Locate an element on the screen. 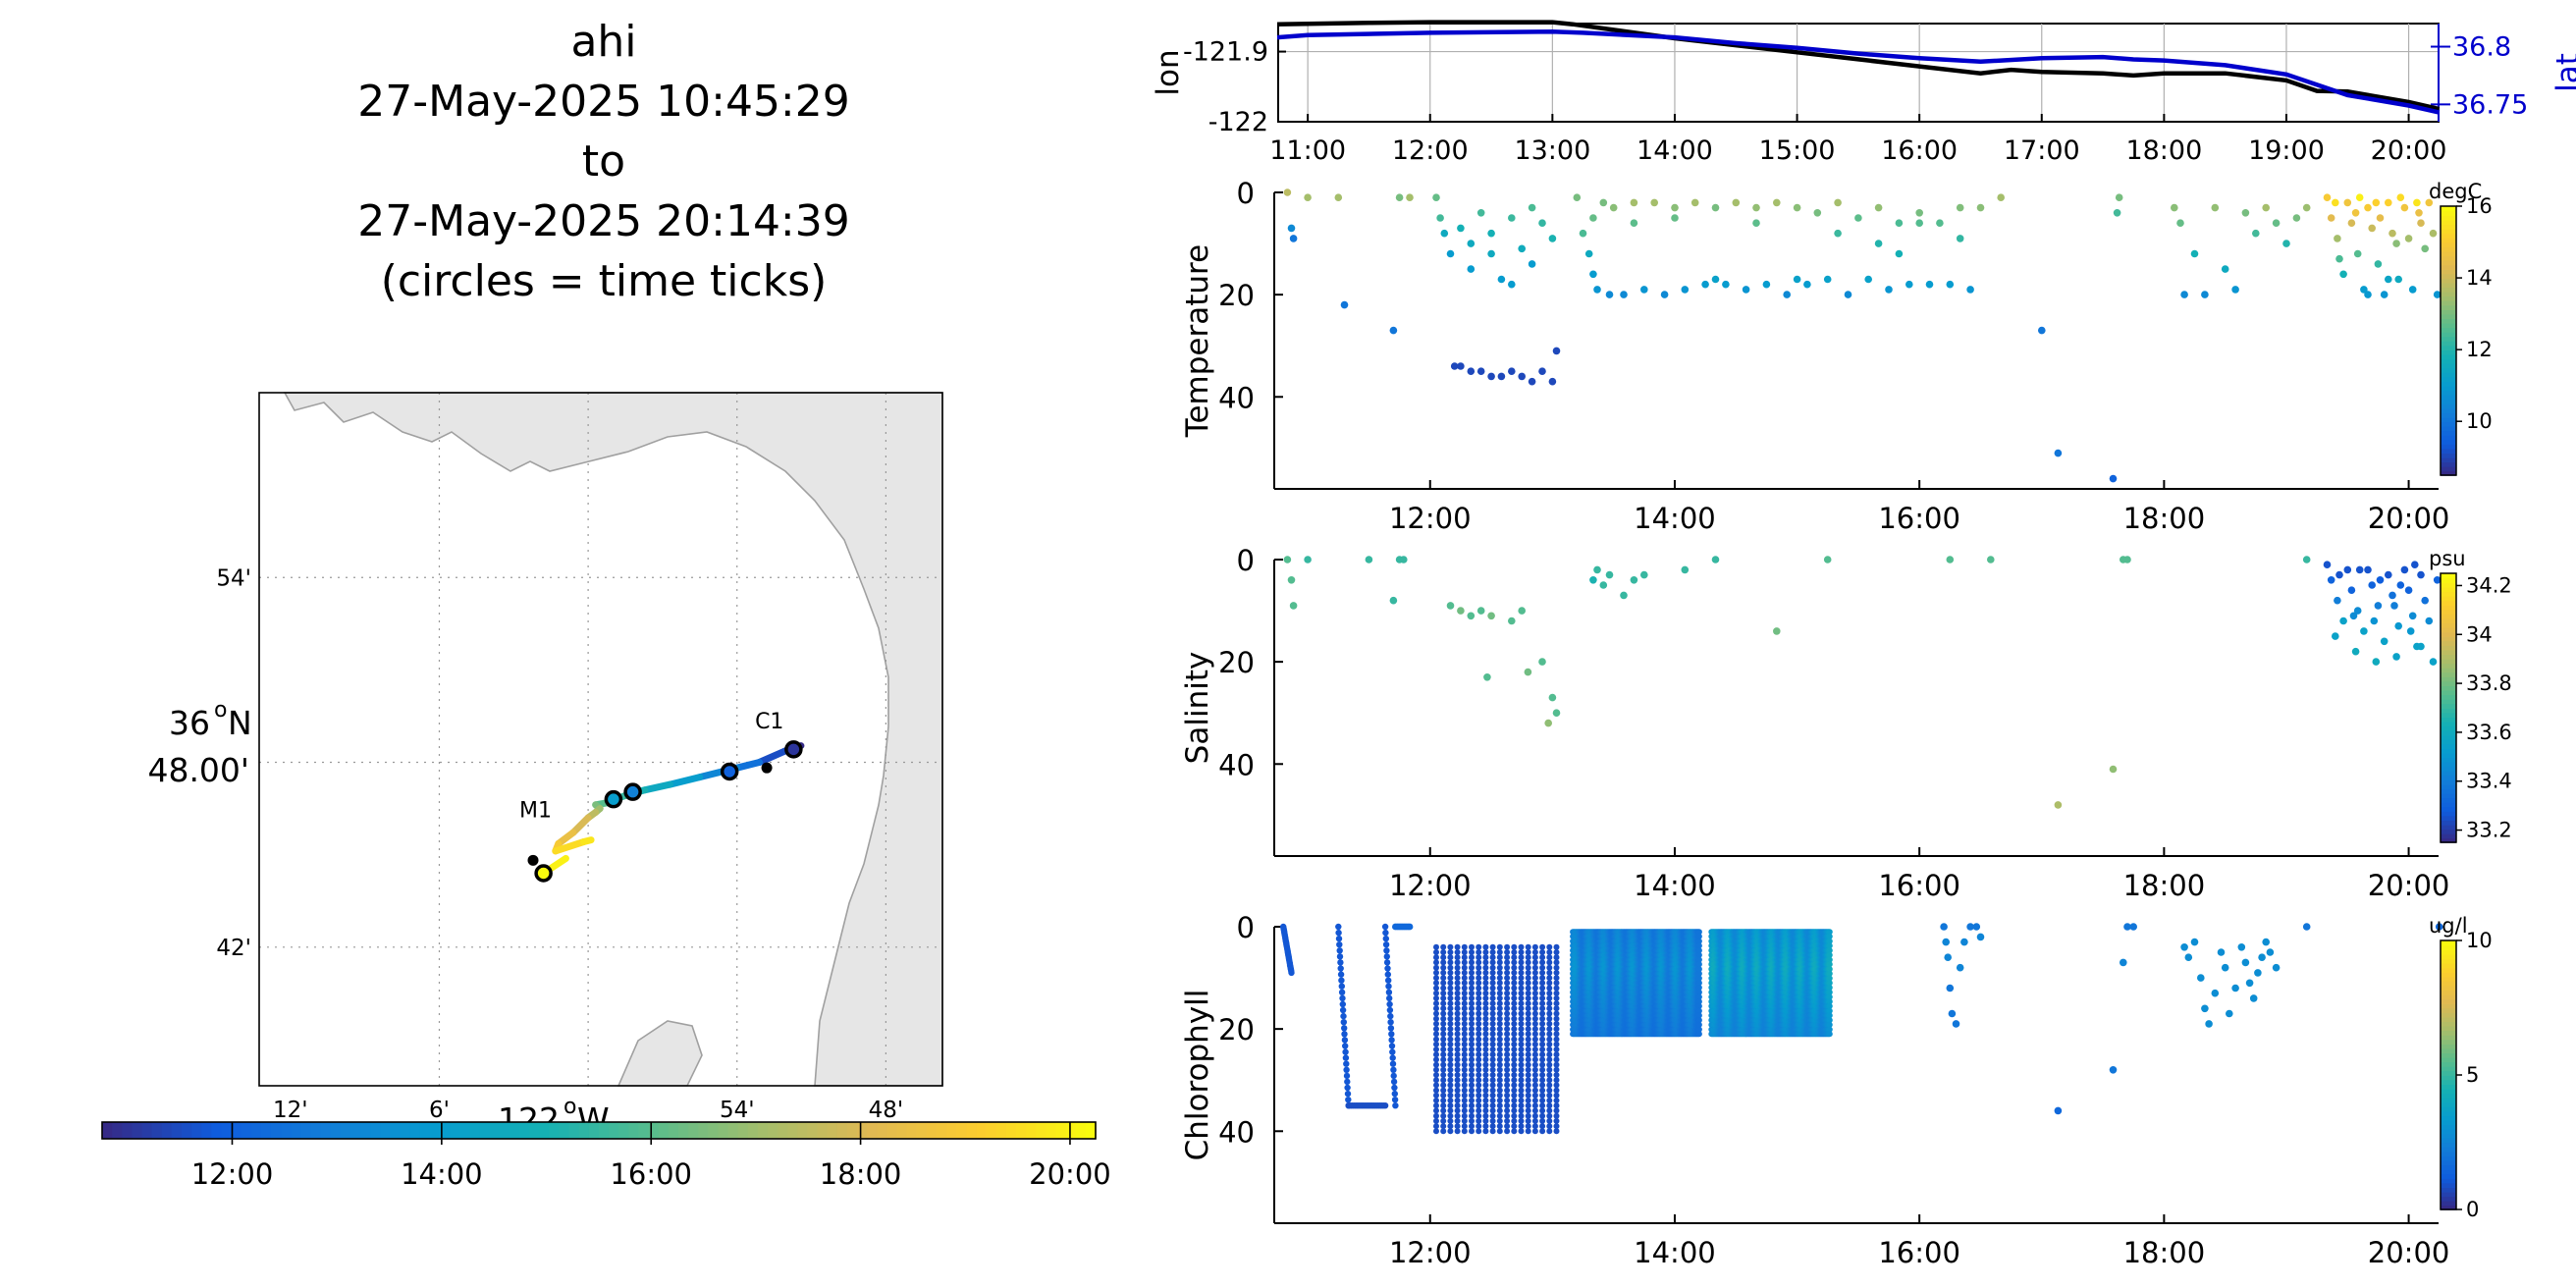 Image resolution: width=2576 pixels, height=1288 pixels. map-lat-minutes: 48.00' is located at coordinates (198, 770).